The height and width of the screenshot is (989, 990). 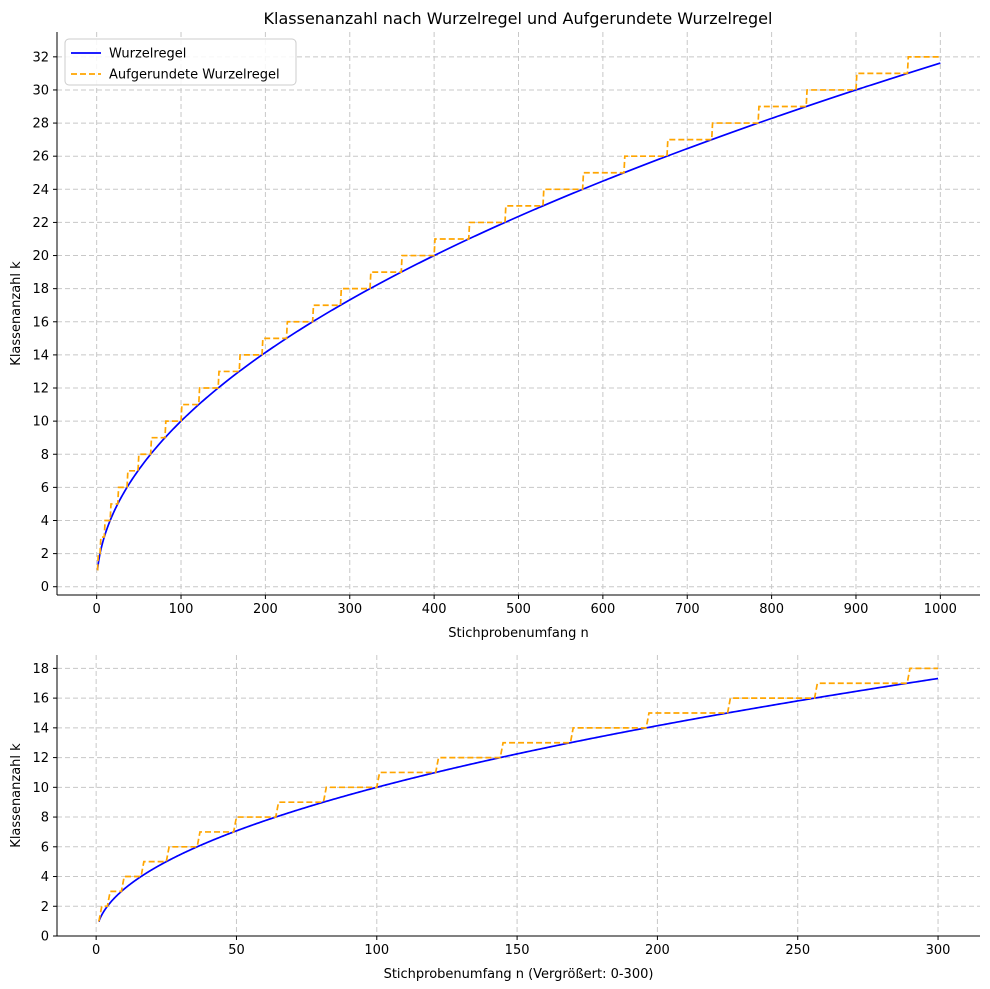 What do you see at coordinates (147, 54) in the screenshot?
I see `legend-label: Wurzelregel` at bounding box center [147, 54].